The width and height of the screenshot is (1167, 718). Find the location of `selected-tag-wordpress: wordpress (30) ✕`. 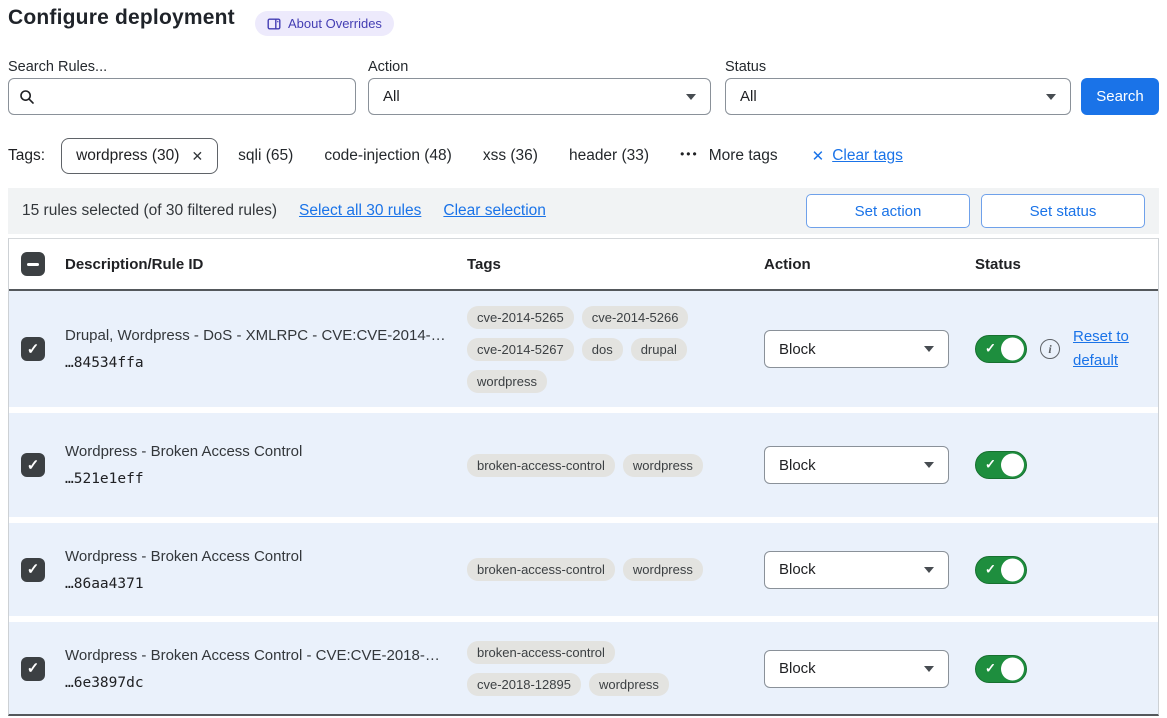

selected-tag-wordpress: wordpress (30) ✕ is located at coordinates (140, 156).